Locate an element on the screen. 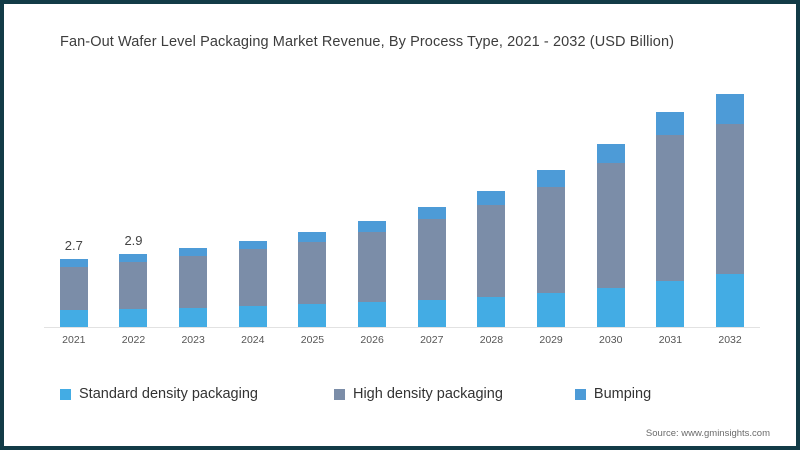  x-axis-tick-label: 2024 is located at coordinates (253, 340).